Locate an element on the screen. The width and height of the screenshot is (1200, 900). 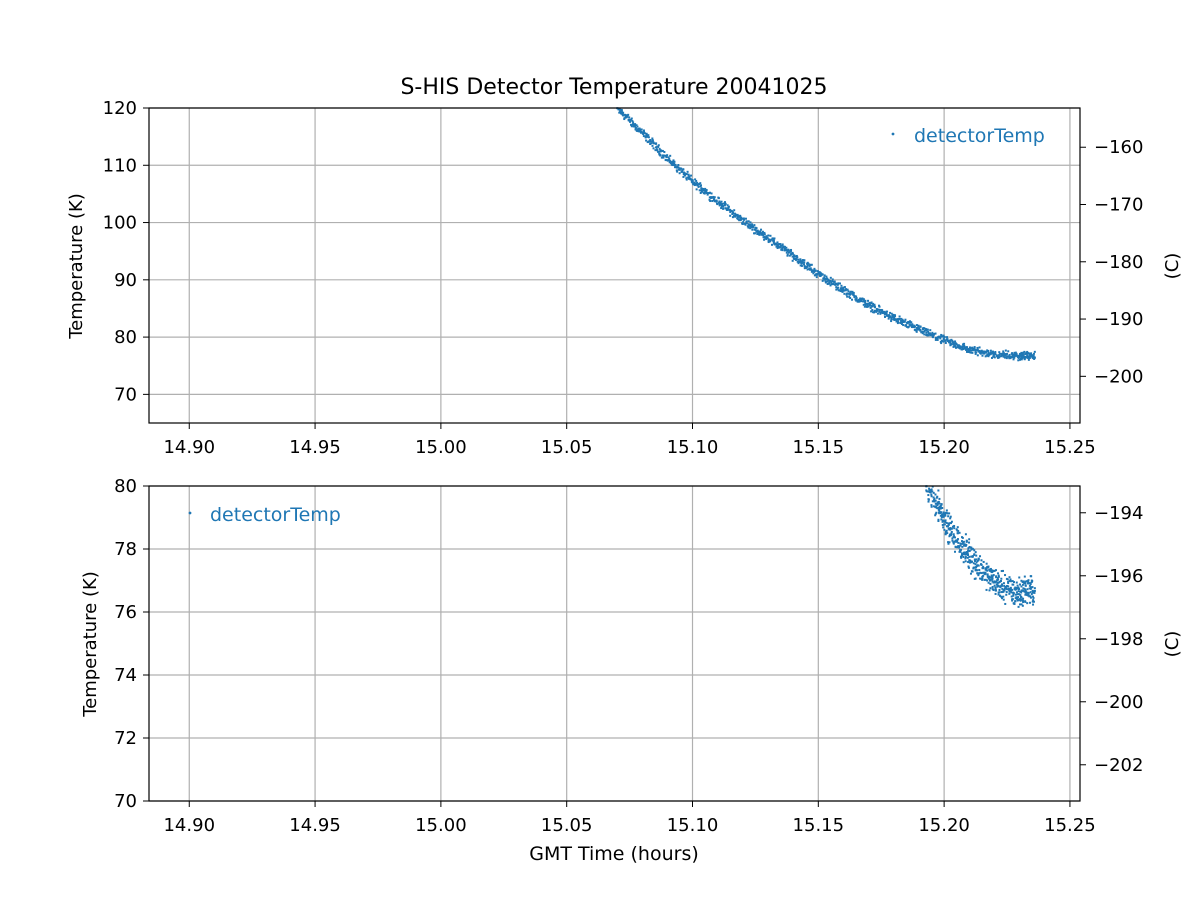
y-right-tick-label: −200 is located at coordinates (1118, 702).